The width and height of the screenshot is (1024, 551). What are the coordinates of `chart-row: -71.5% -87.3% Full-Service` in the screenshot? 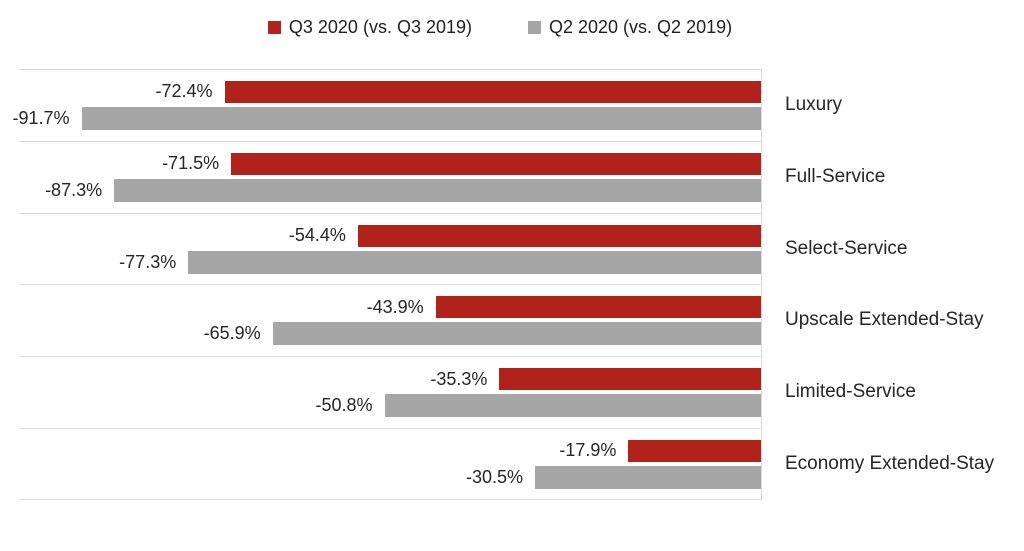 It's located at (522, 176).